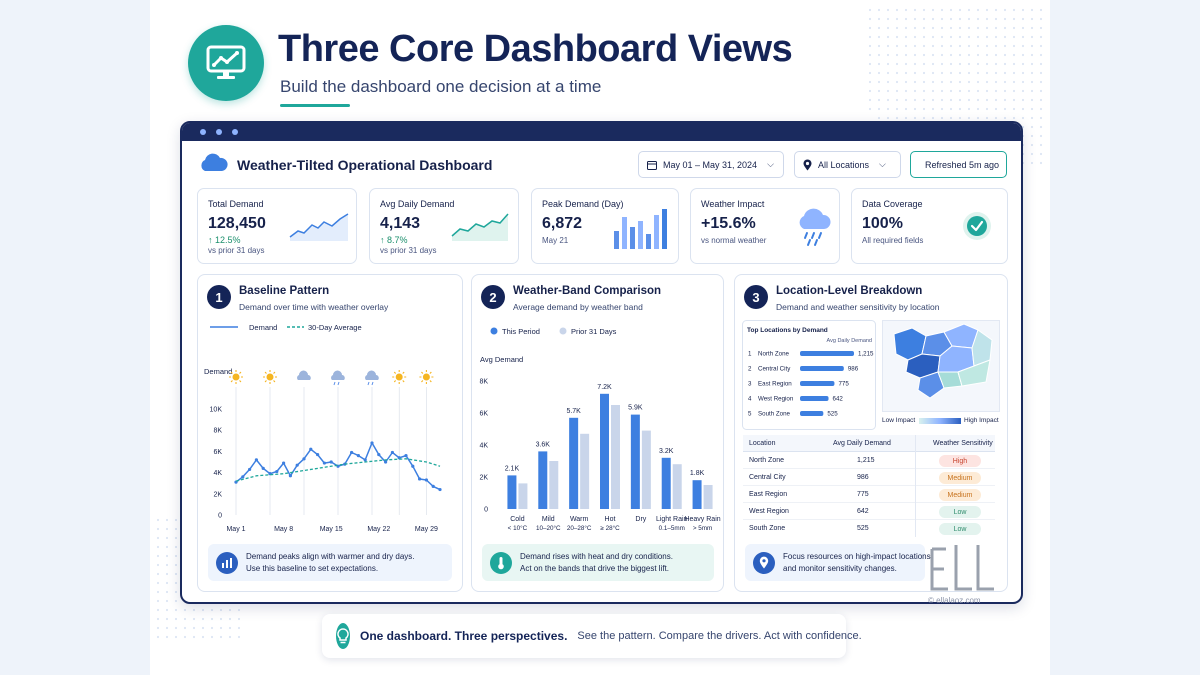  I want to click on location-value: 775, so click(843, 384).